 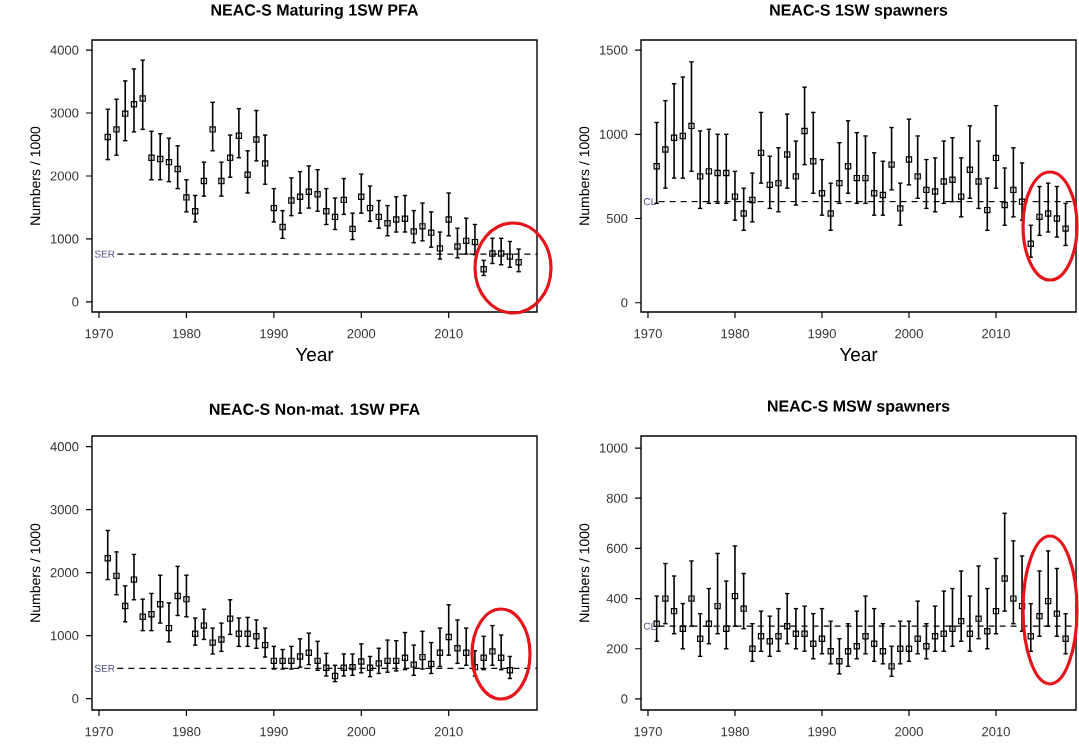 I want to click on chart-title: NEAC-S Non-mat. 1SW PFA, so click(x=314, y=409).